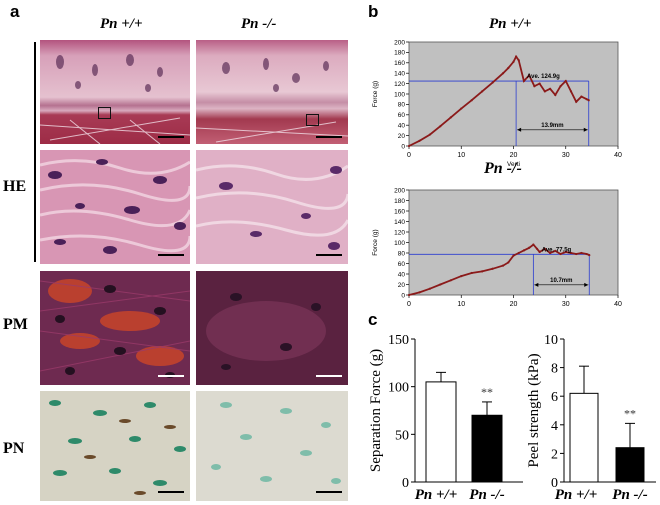 The width and height of the screenshot is (660, 505). I want to click on y-axis-label: Separation Force (g), so click(376, 410).